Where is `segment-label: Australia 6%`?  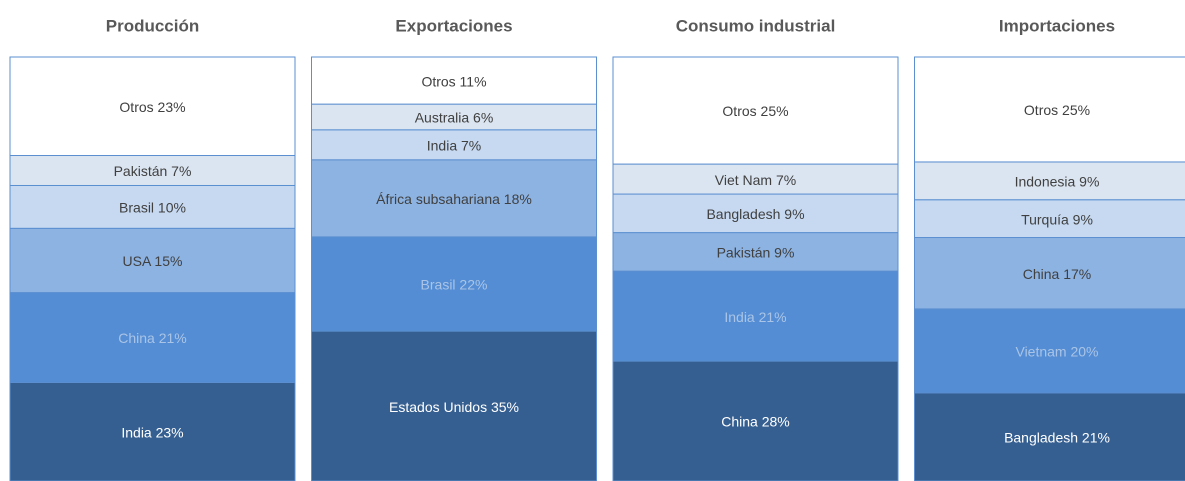
segment-label: Australia 6% is located at coordinates (454, 118).